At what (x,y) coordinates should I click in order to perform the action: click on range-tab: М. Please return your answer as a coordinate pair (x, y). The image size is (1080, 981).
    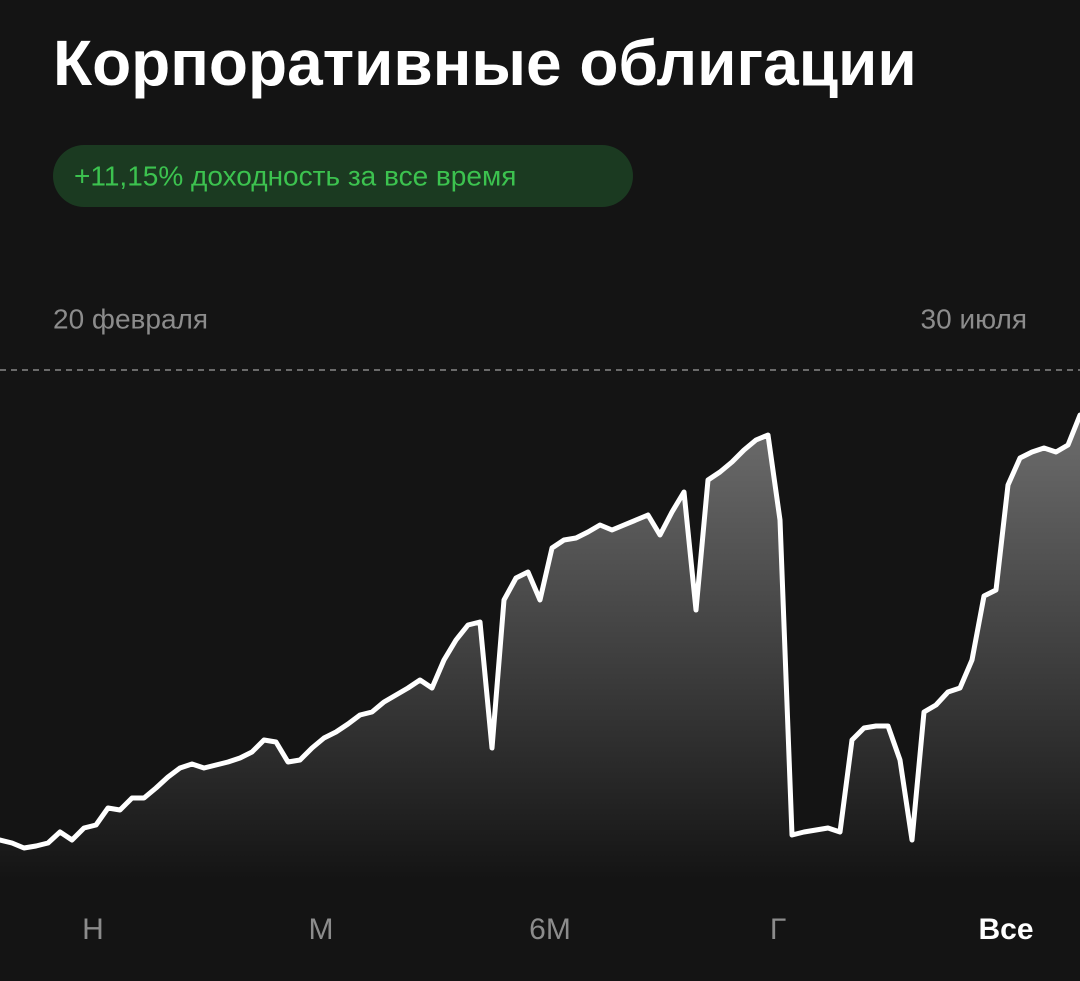
    Looking at the image, I should click on (321, 929).